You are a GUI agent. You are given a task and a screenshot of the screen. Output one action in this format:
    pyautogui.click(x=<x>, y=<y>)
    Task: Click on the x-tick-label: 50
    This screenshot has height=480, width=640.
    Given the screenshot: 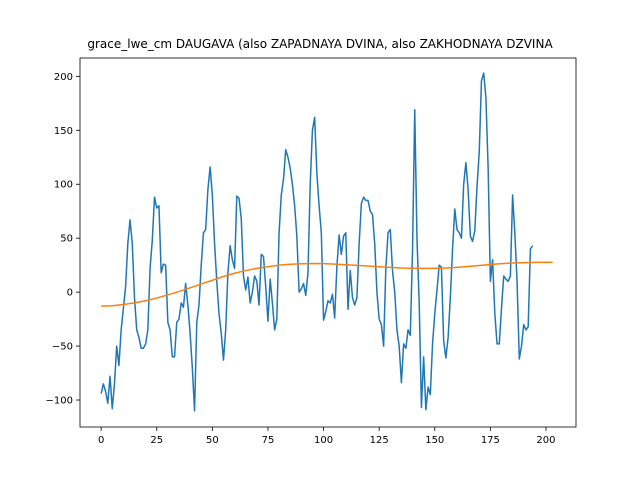 What is the action you would take?
    pyautogui.click(x=212, y=440)
    